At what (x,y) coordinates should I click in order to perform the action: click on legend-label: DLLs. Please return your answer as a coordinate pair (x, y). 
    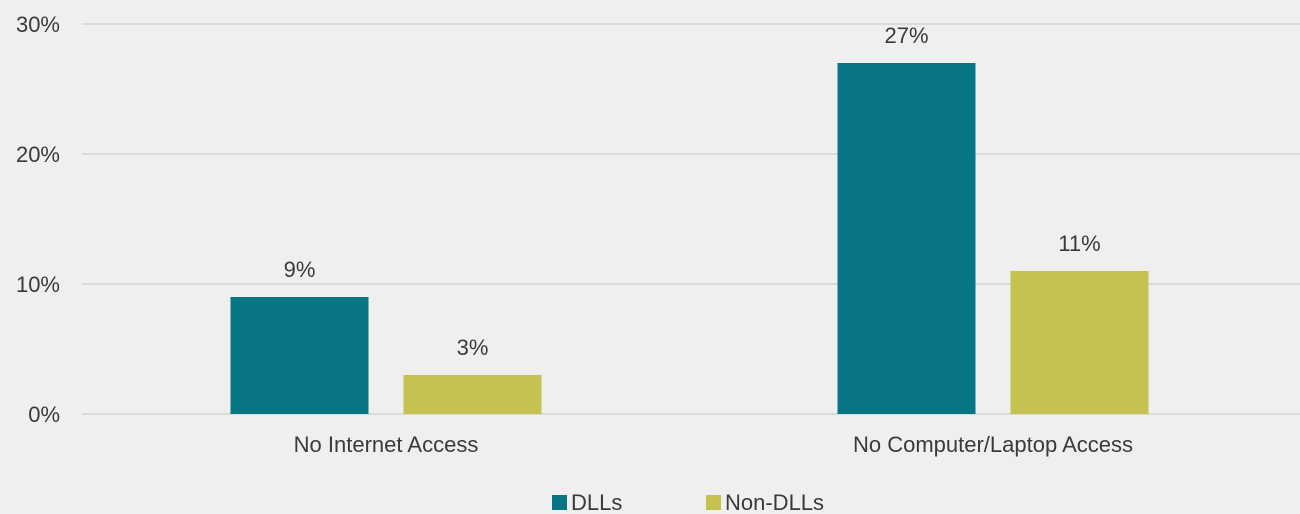
    Looking at the image, I should click on (596, 502).